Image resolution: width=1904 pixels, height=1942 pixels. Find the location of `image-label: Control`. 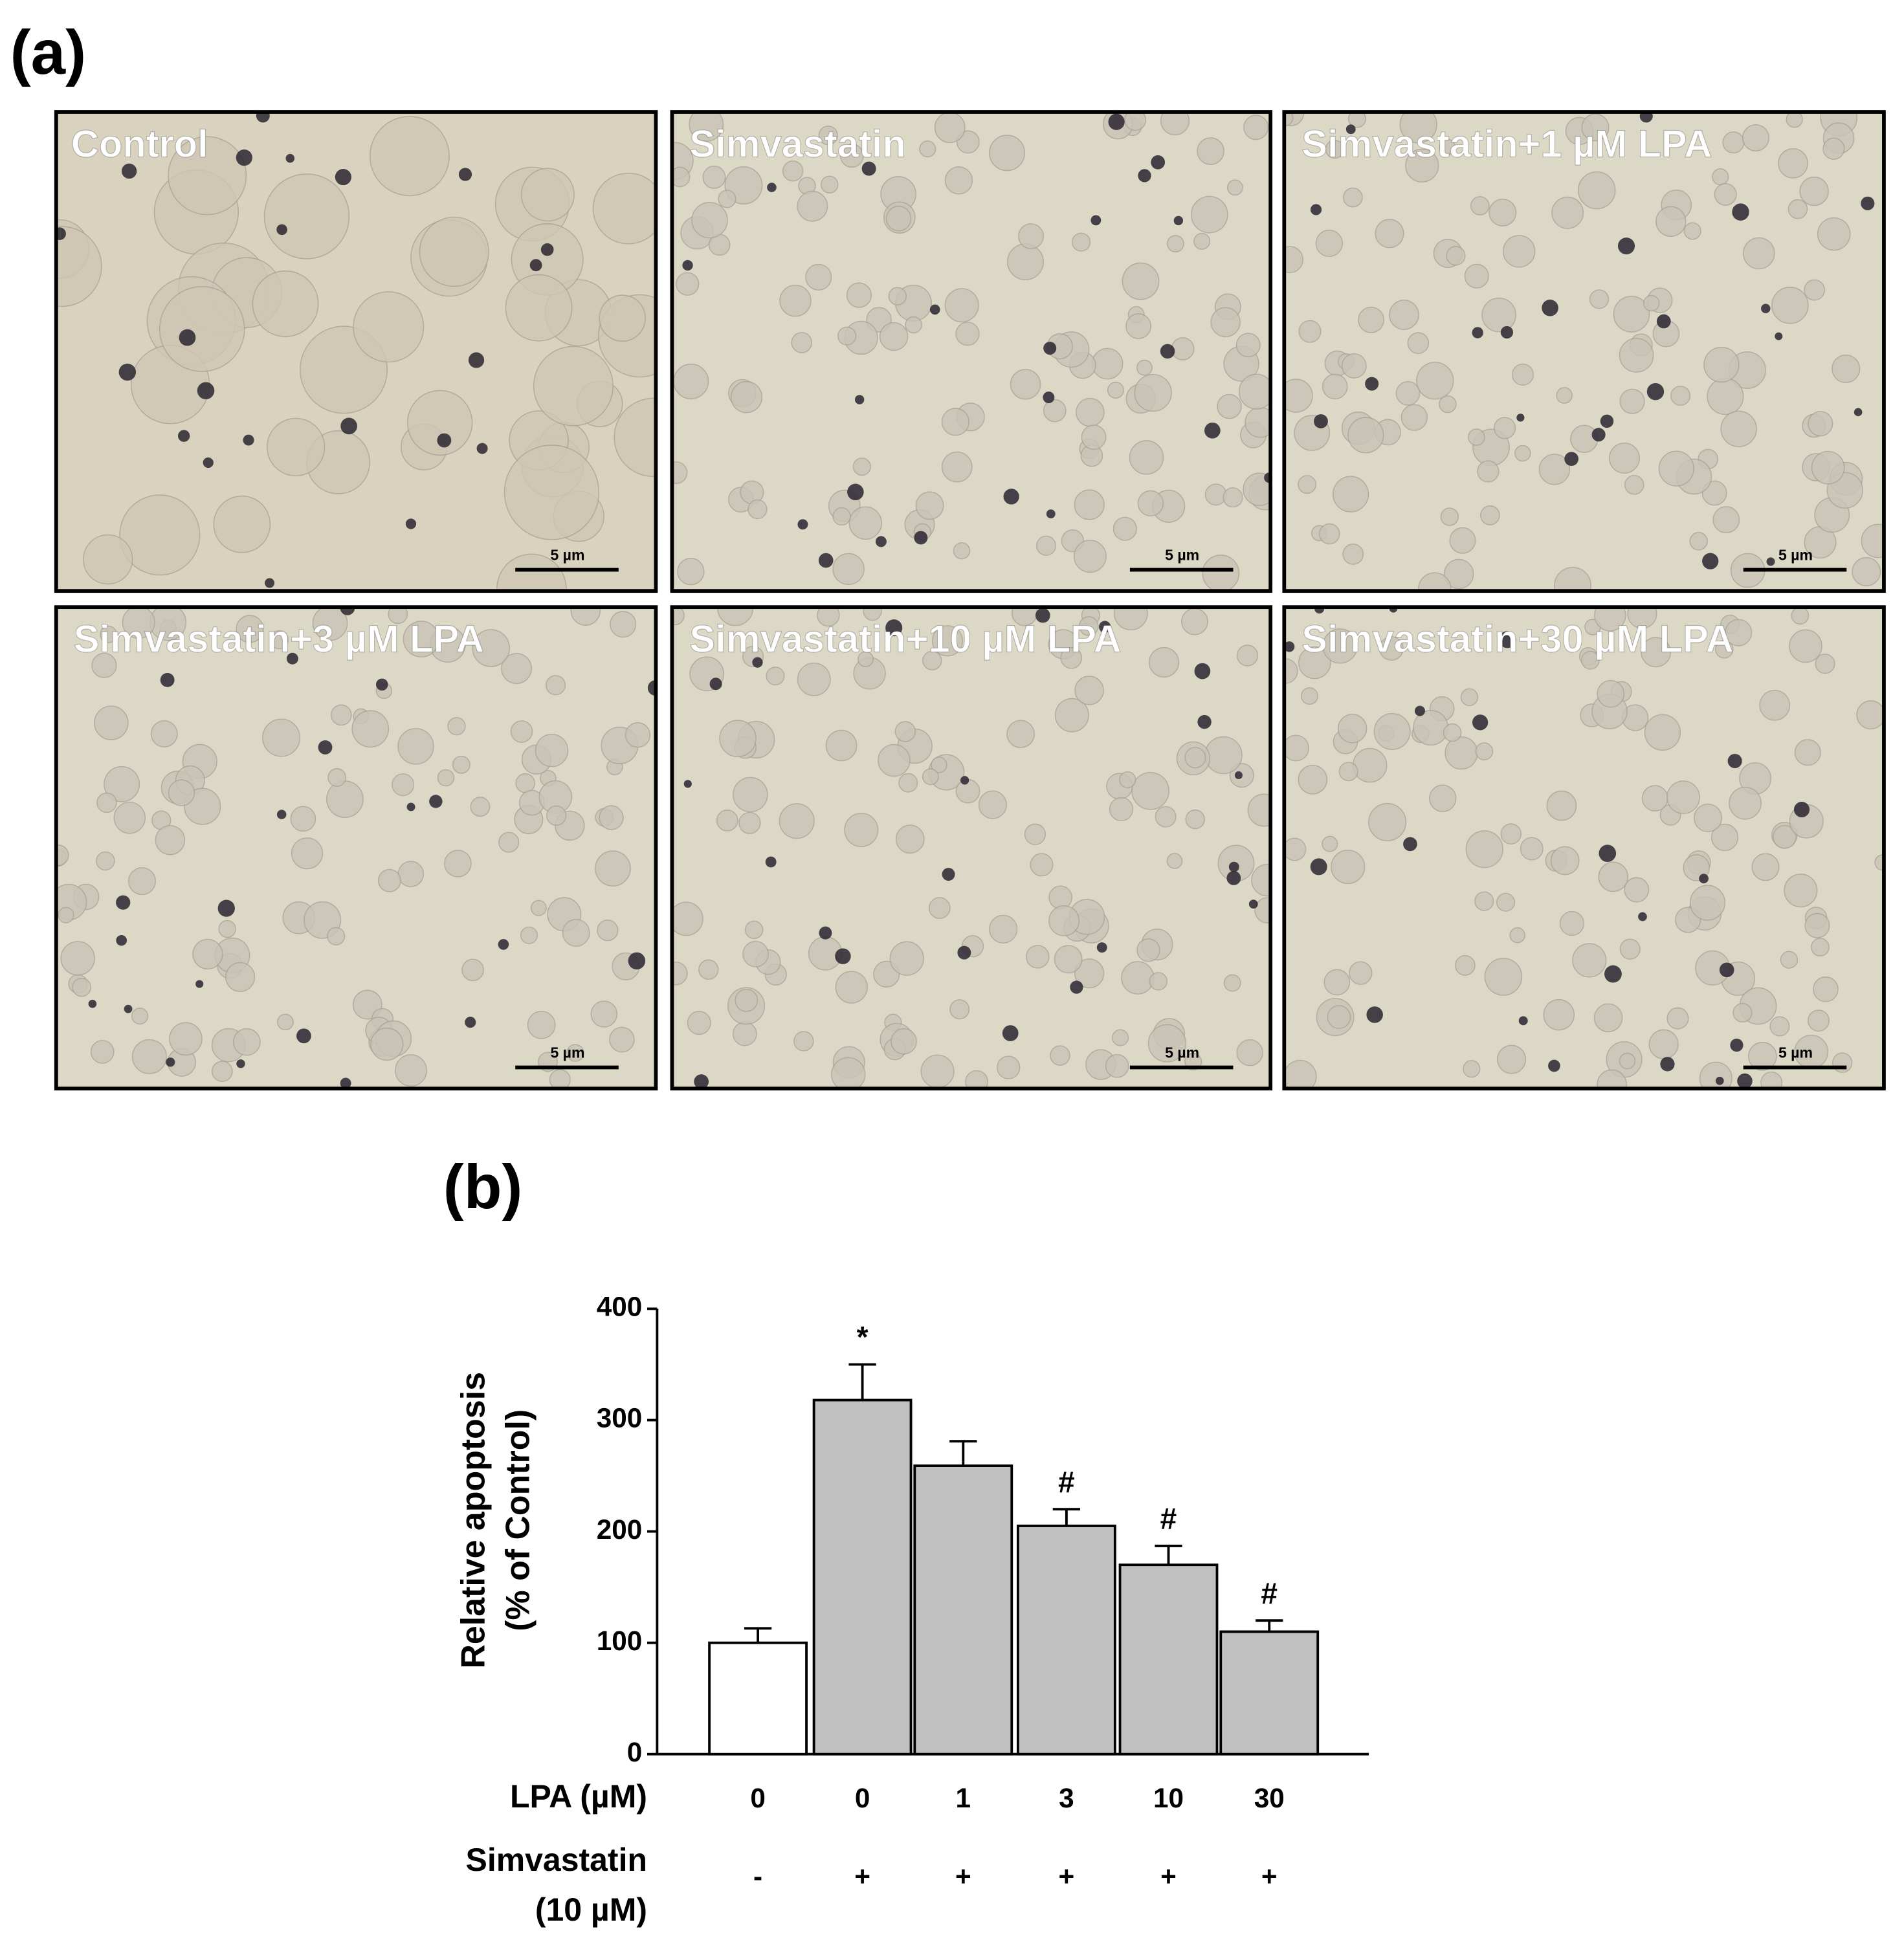

image-label: Control is located at coordinates (140, 144).